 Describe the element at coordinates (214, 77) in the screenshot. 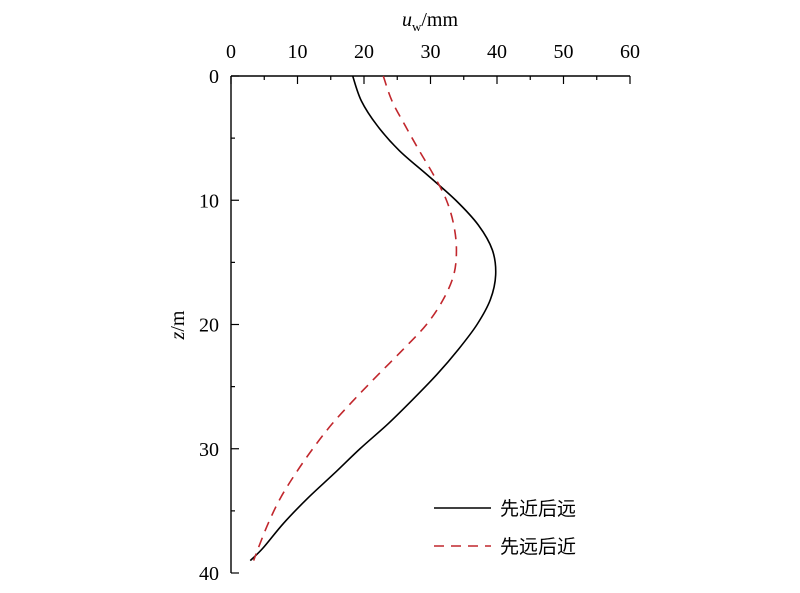

I see `y-tick-label: 0` at that location.